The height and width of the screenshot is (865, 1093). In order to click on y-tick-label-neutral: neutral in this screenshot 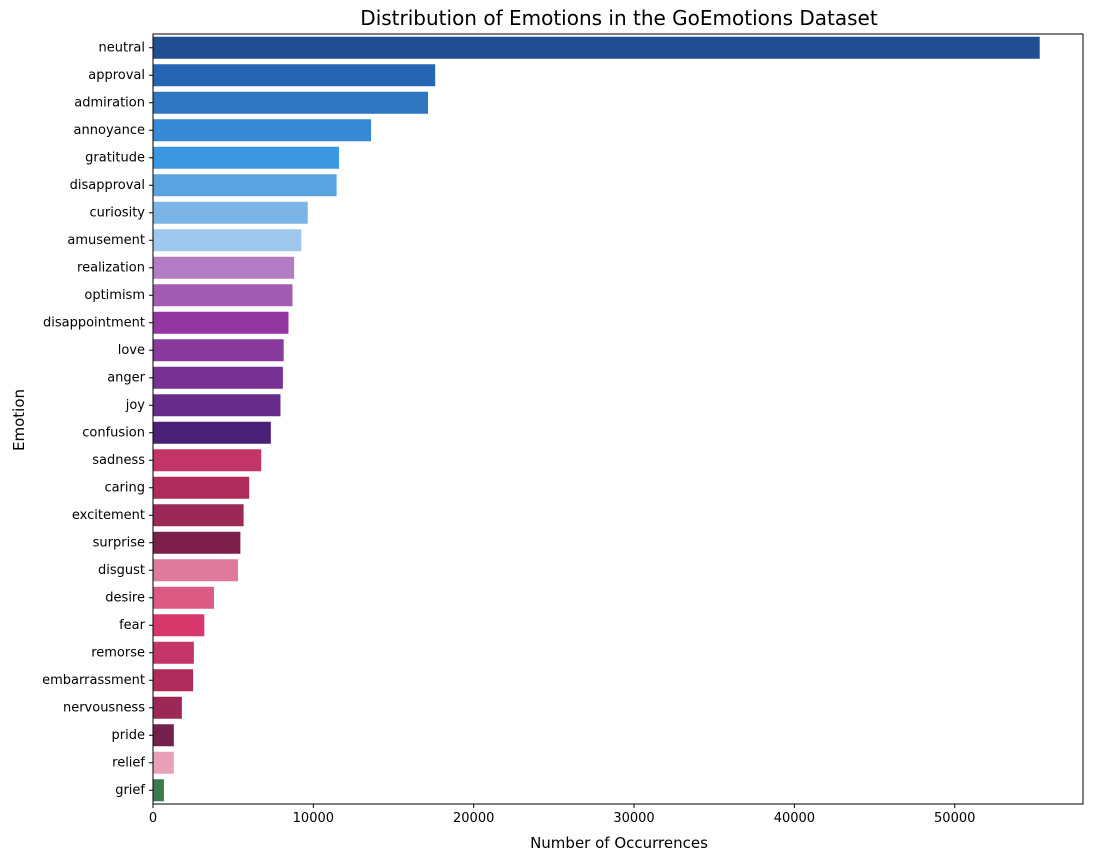, I will do `click(122, 47)`.